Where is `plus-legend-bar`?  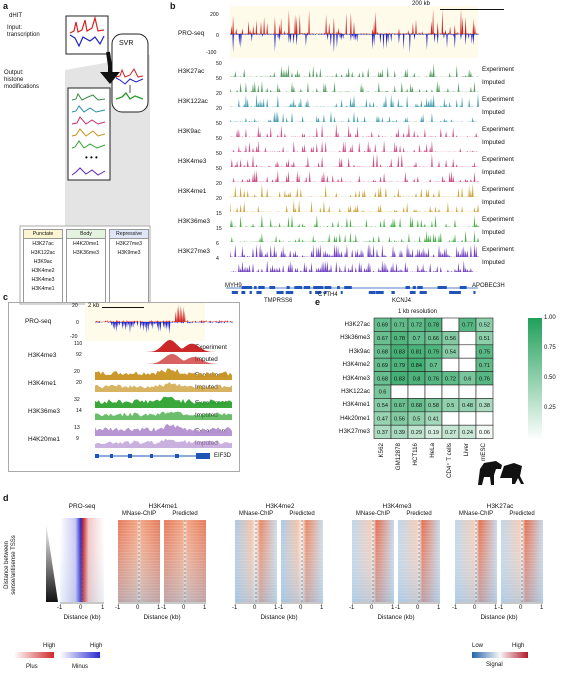
plus-legend-bar is located at coordinates (34, 655).